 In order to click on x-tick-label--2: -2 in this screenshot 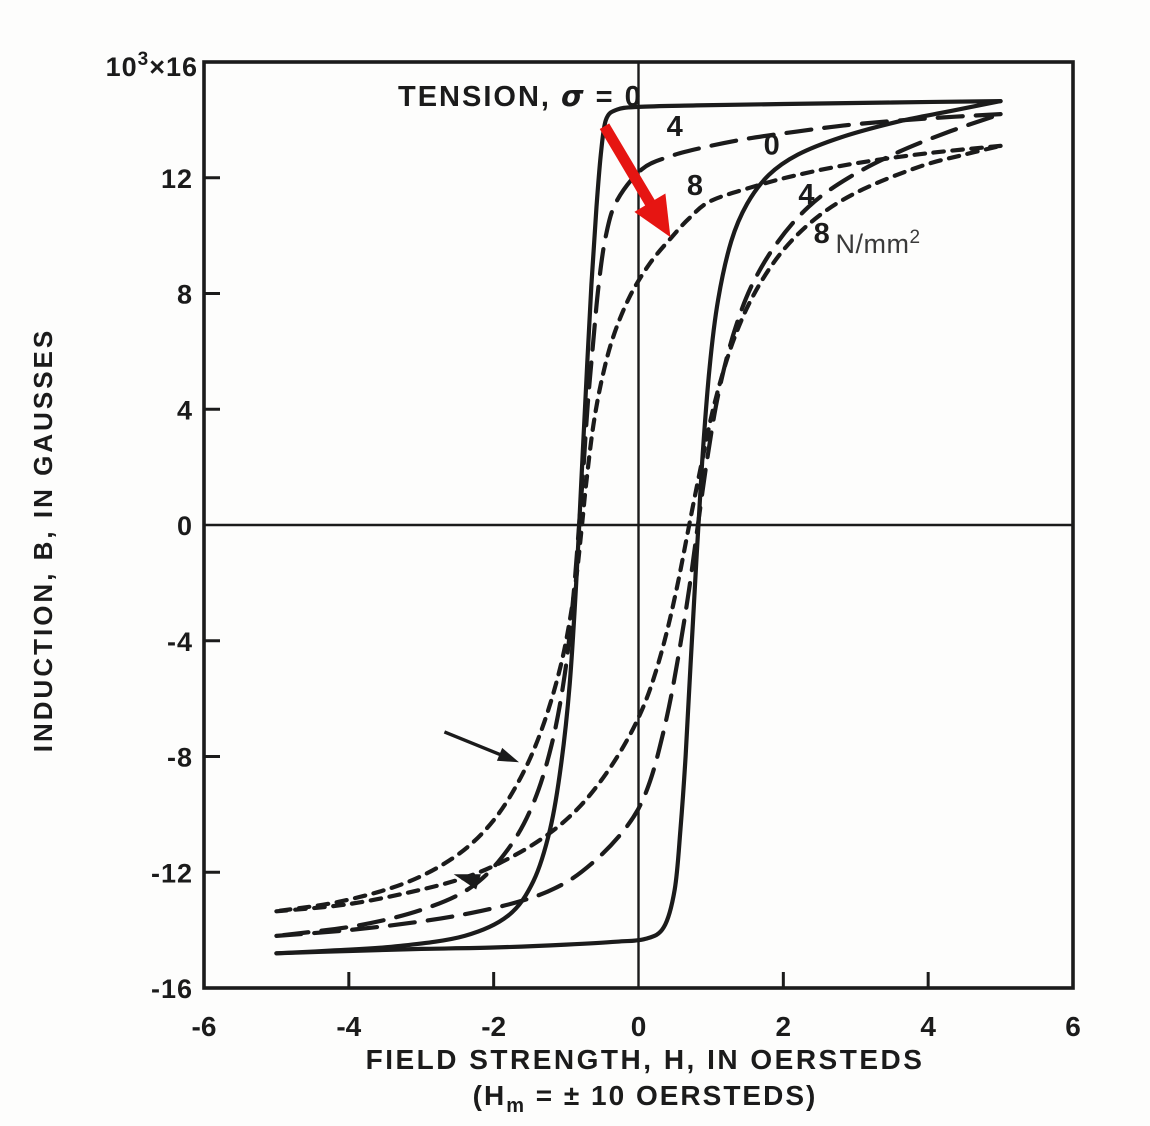, I will do `click(493, 1026)`.